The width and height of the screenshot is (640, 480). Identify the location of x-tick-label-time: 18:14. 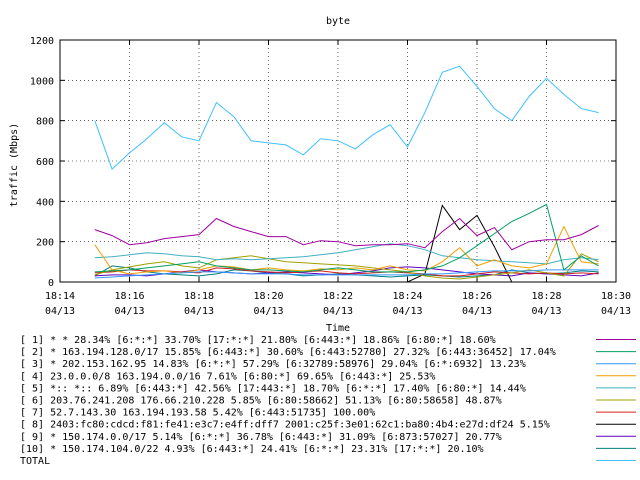
(60, 296).